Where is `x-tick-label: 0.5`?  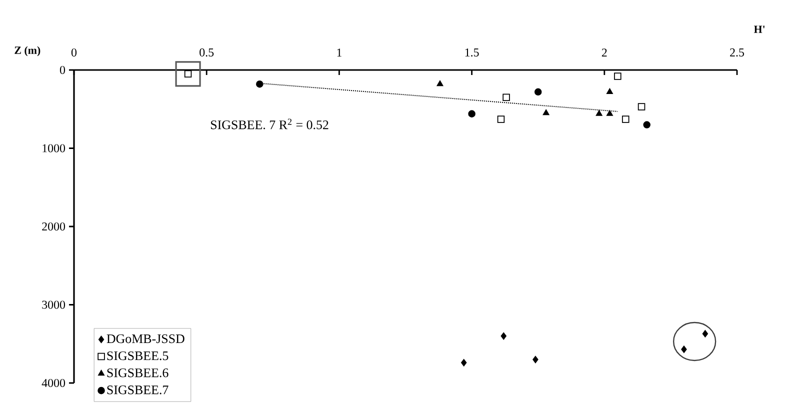 x-tick-label: 0.5 is located at coordinates (207, 52).